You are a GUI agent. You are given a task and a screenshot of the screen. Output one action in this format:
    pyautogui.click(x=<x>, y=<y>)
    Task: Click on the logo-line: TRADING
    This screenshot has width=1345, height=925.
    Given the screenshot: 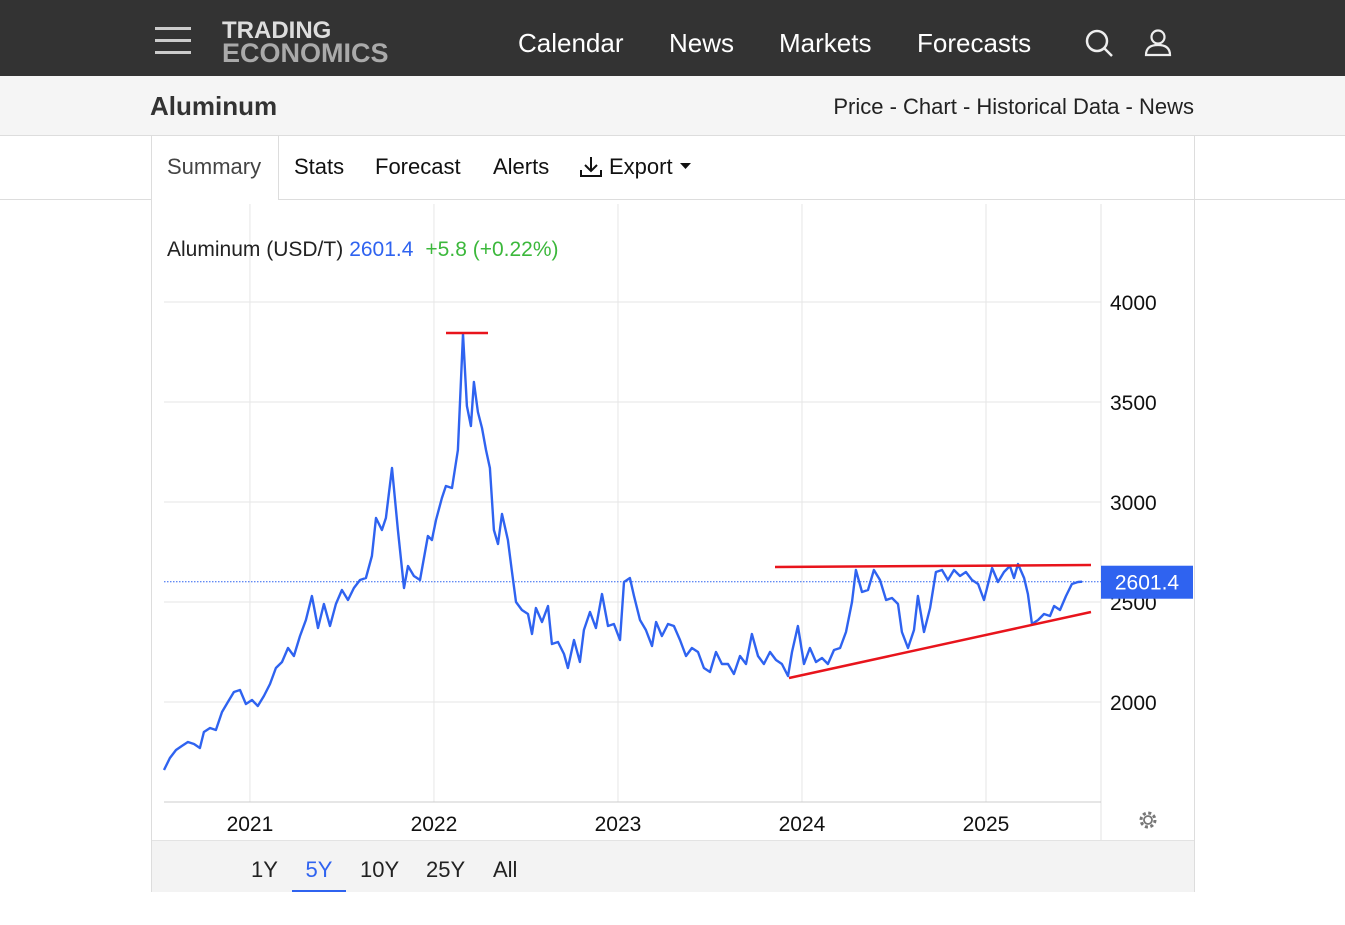 What is the action you would take?
    pyautogui.click(x=277, y=30)
    